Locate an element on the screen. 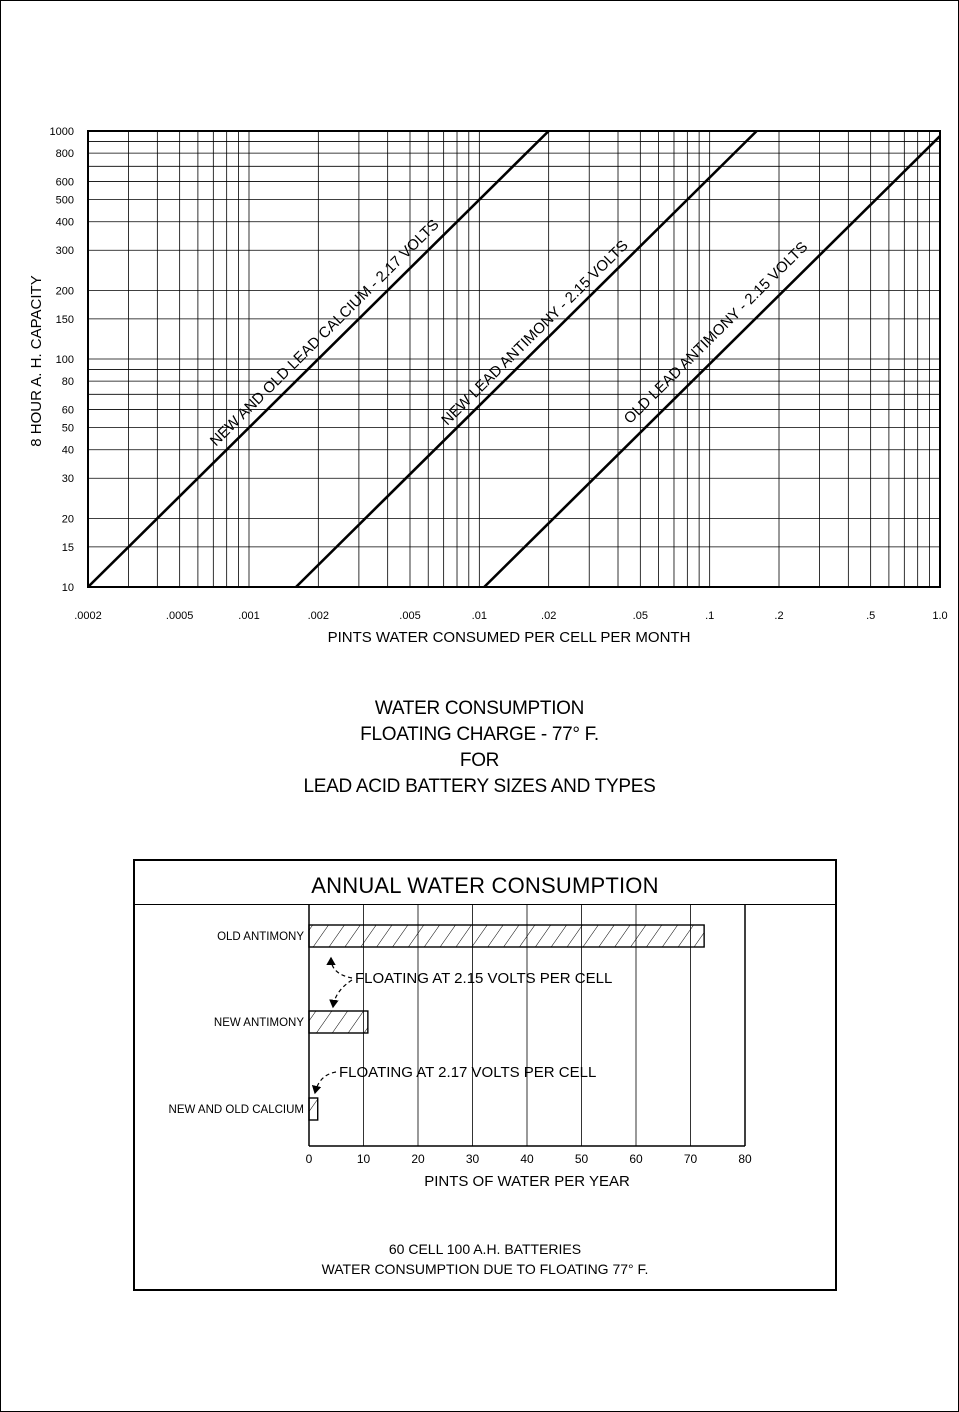 Image resolution: width=959 pixels, height=1412 pixels. x-tick-label: 1.0 is located at coordinates (939, 616).